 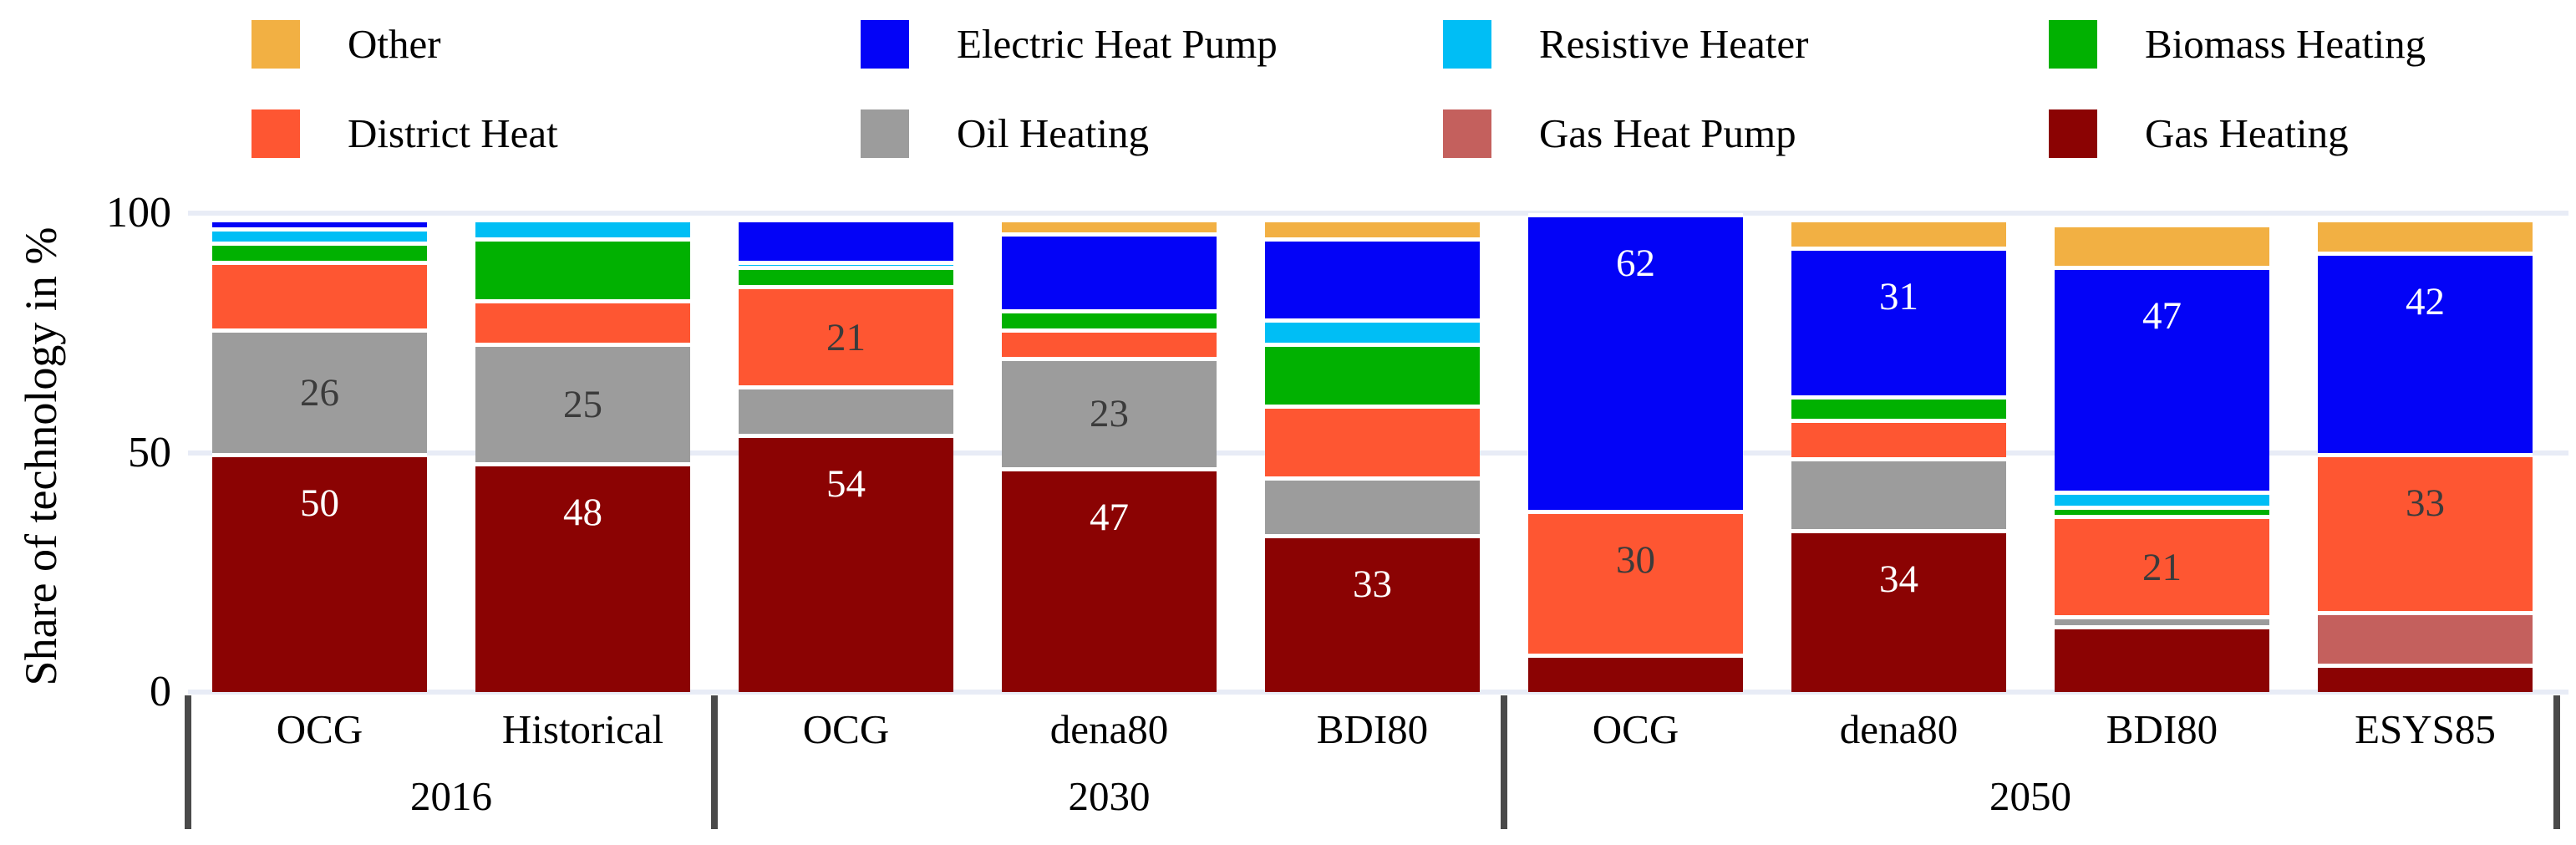 What do you see at coordinates (582, 512) in the screenshot?
I see `bar-value-label: 48` at bounding box center [582, 512].